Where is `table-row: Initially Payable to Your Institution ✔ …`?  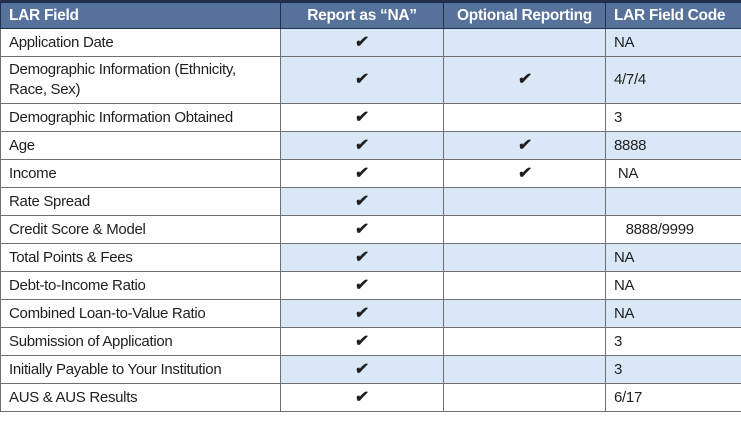 table-row: Initially Payable to Your Institution ✔ … is located at coordinates (370, 369).